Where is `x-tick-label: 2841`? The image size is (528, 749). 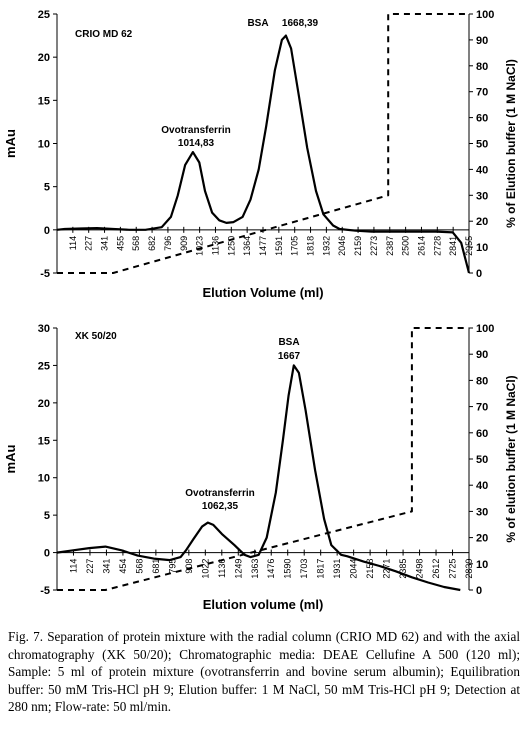
x-tick-label: 2841 is located at coordinates (453, 246).